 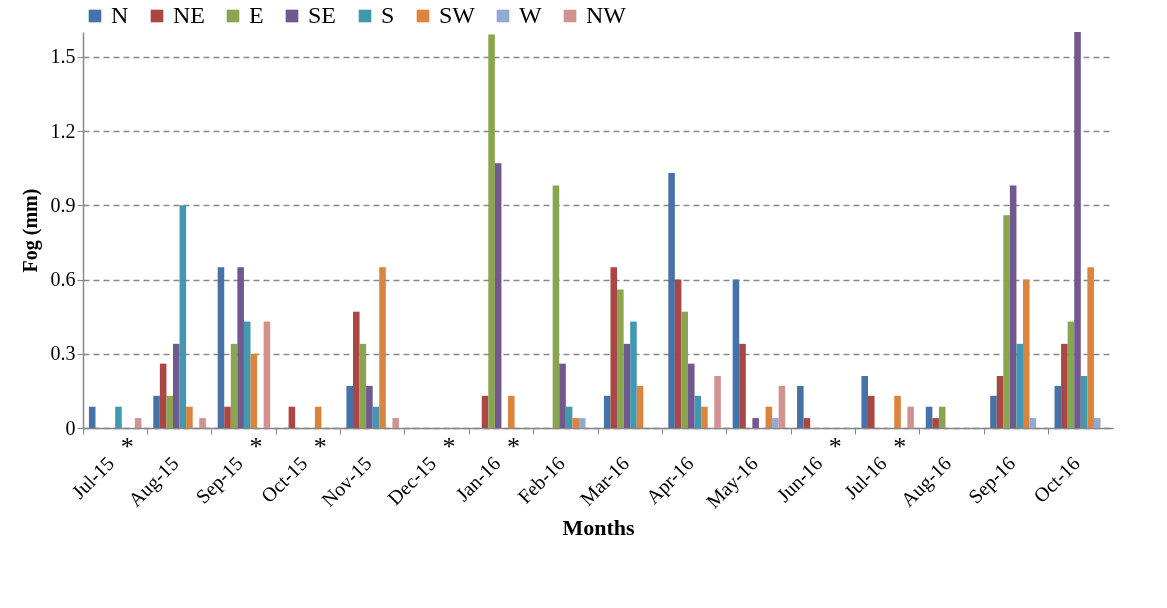 What do you see at coordinates (189, 15) in the screenshot?
I see `legend-label: NE` at bounding box center [189, 15].